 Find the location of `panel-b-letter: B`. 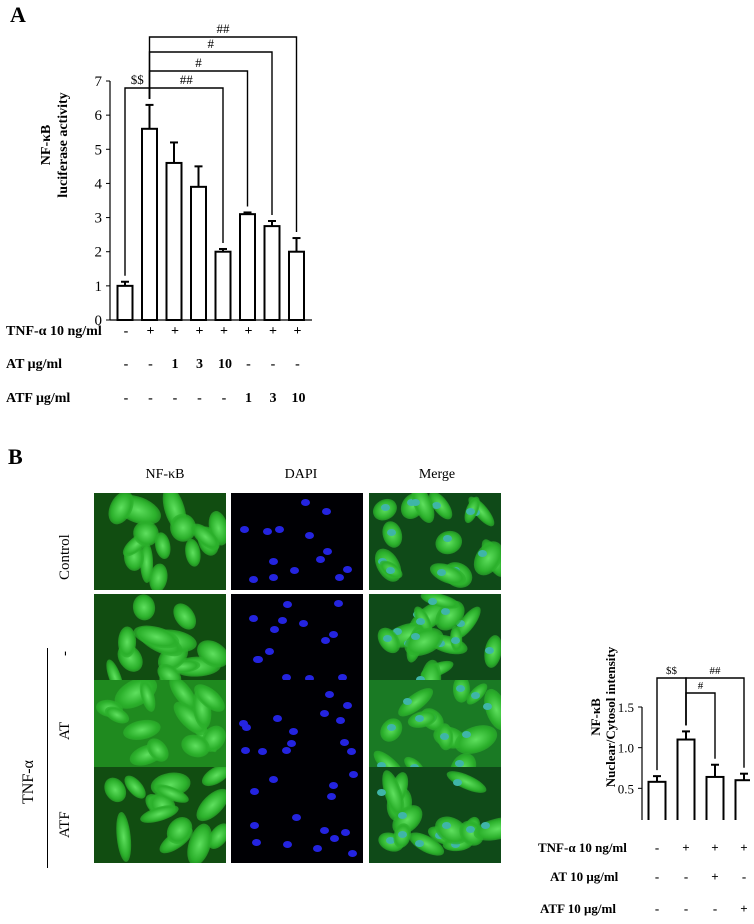

panel-b-letter: B is located at coordinates (15, 456).